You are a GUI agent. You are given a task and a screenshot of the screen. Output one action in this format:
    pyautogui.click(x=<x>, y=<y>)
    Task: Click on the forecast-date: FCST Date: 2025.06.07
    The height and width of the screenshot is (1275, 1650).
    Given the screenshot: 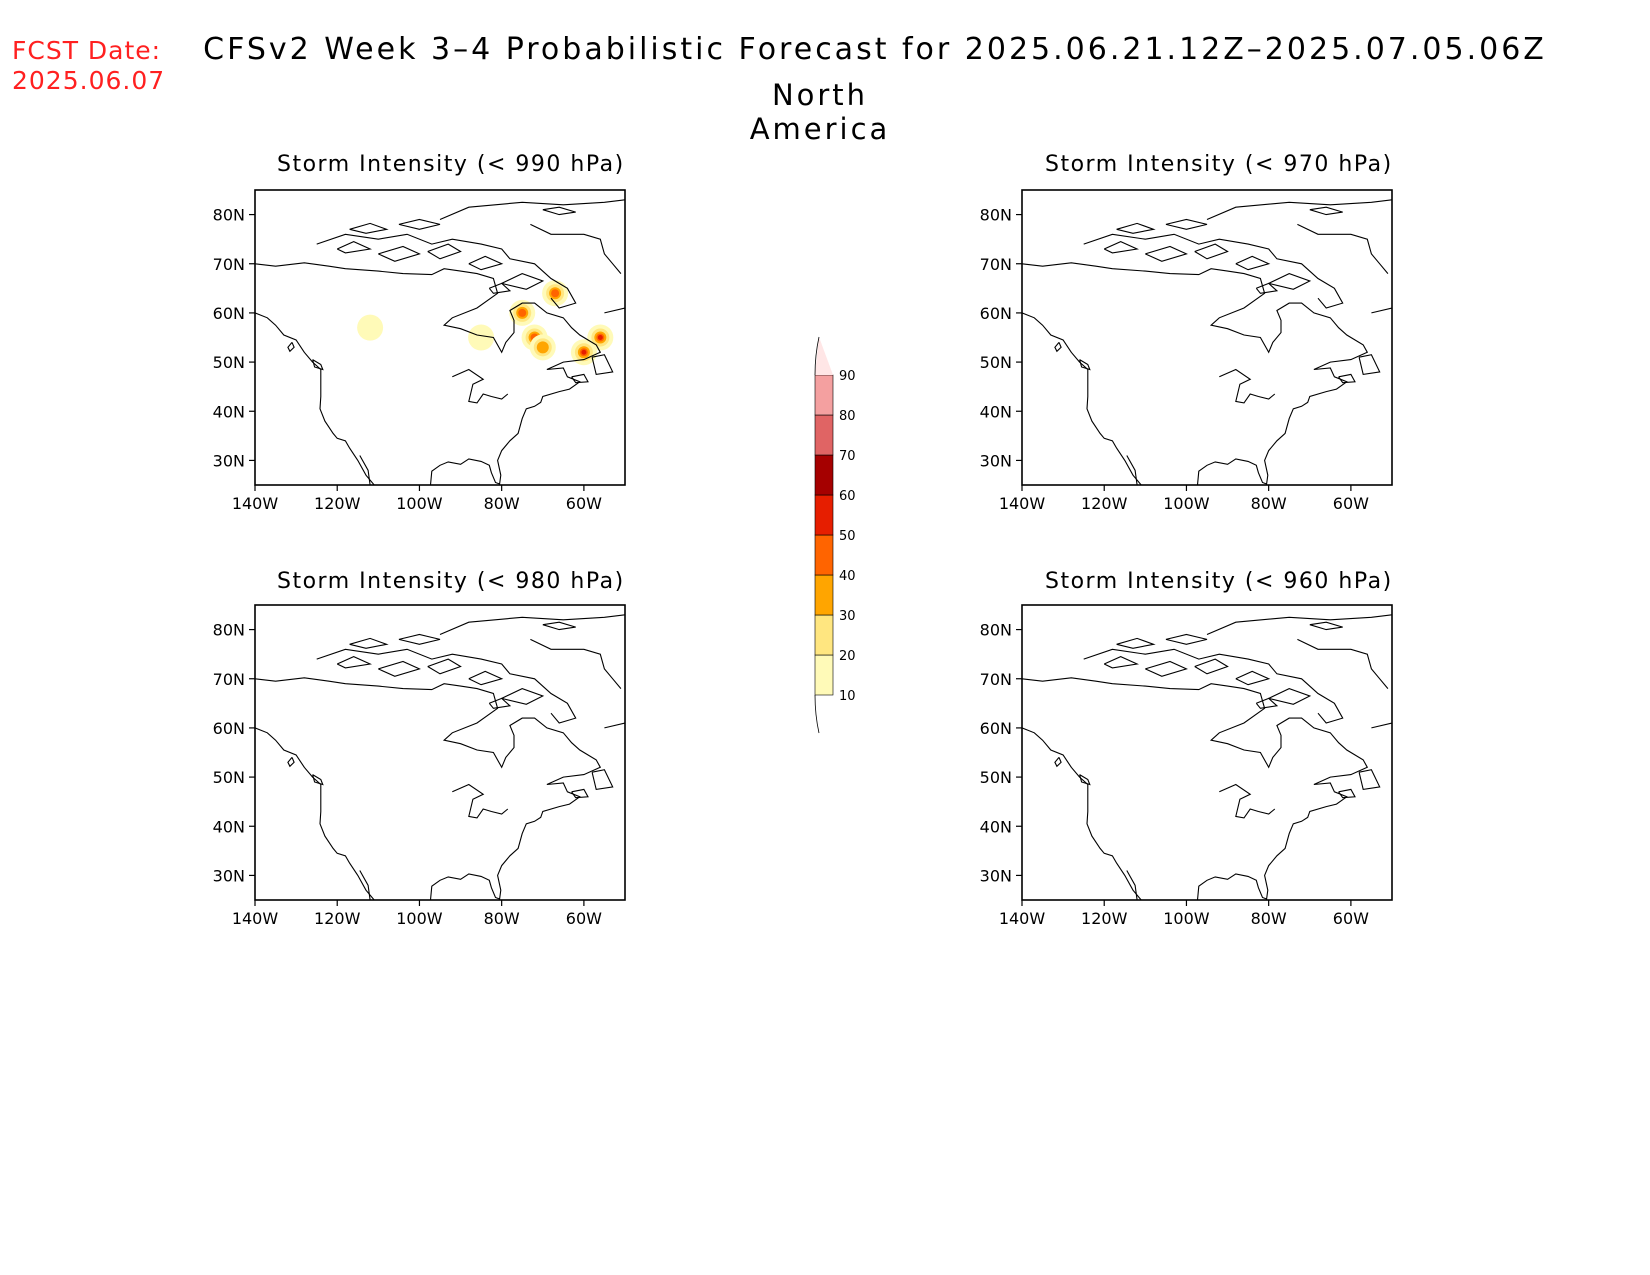 What is the action you would take?
    pyautogui.click(x=88, y=66)
    